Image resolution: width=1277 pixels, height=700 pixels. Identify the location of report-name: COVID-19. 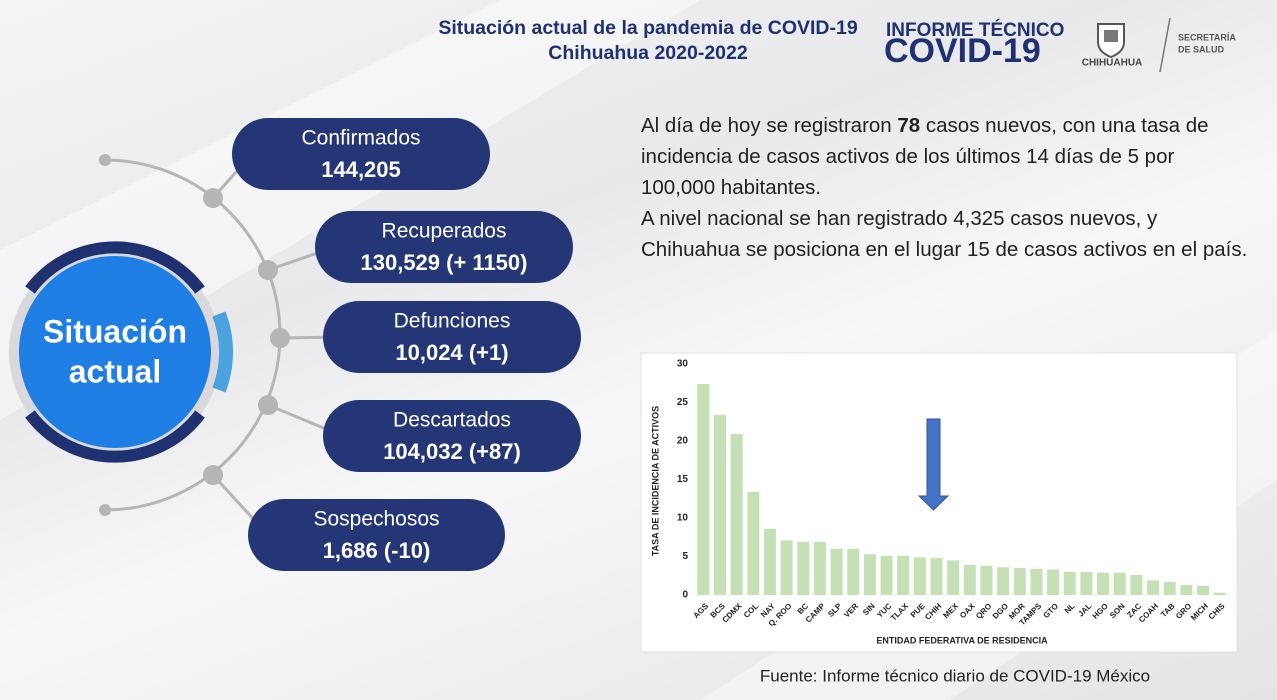
(962, 51).